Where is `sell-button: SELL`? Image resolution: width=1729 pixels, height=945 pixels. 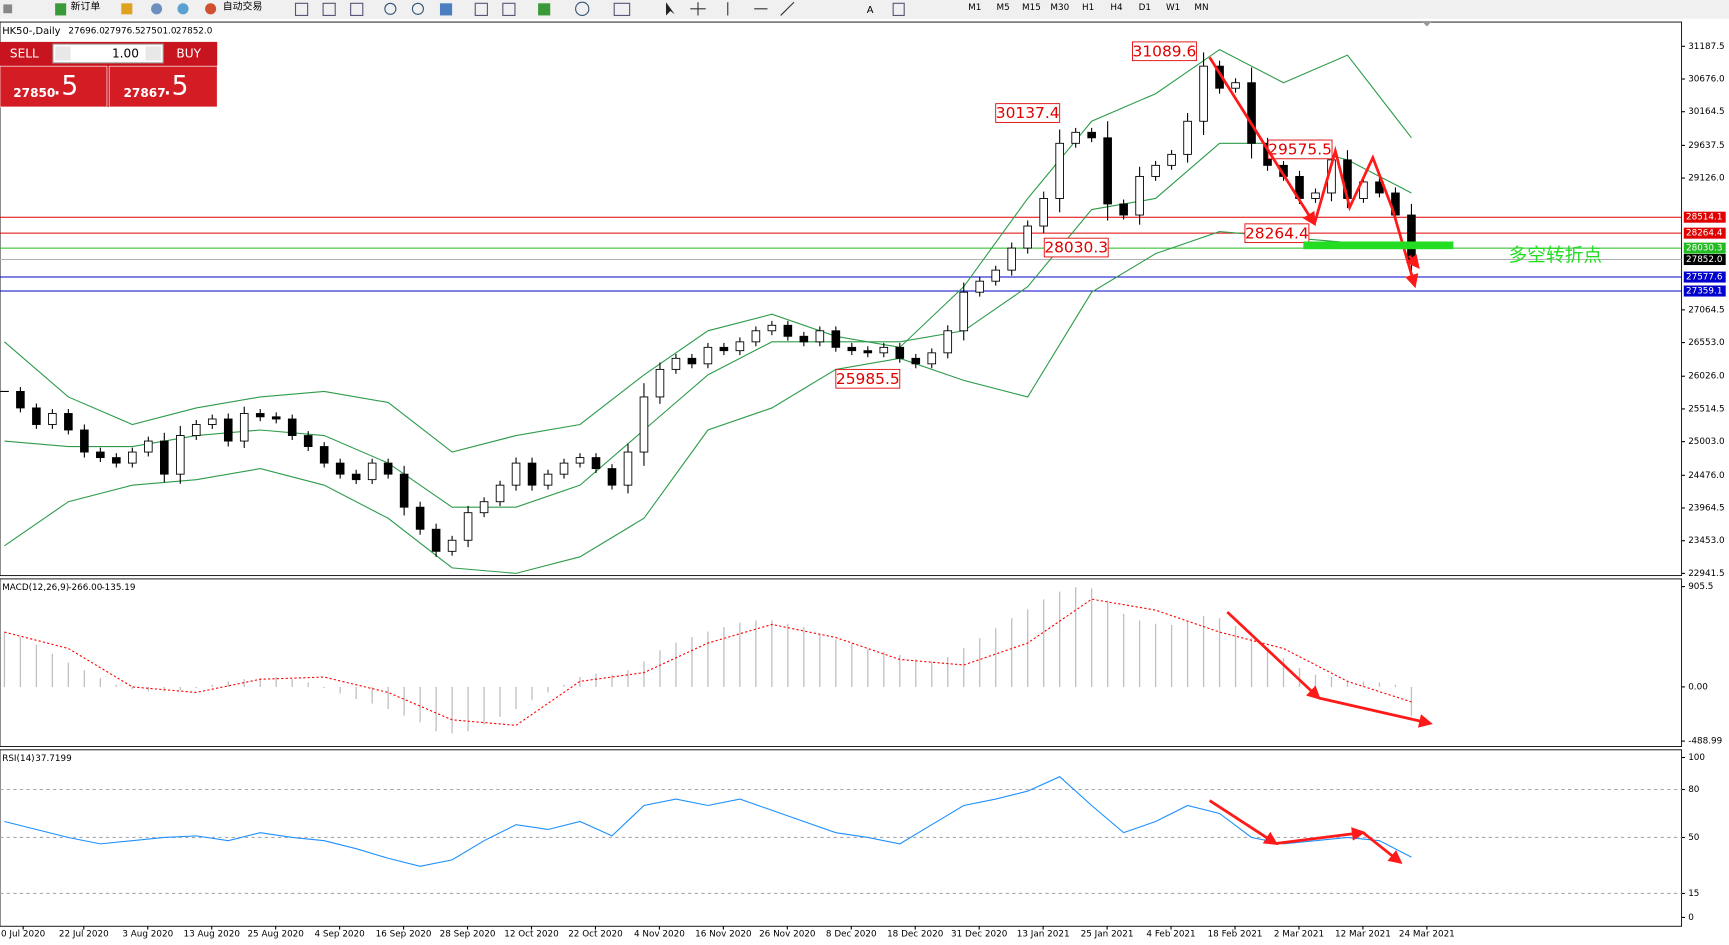
sell-button: SELL is located at coordinates (24, 54).